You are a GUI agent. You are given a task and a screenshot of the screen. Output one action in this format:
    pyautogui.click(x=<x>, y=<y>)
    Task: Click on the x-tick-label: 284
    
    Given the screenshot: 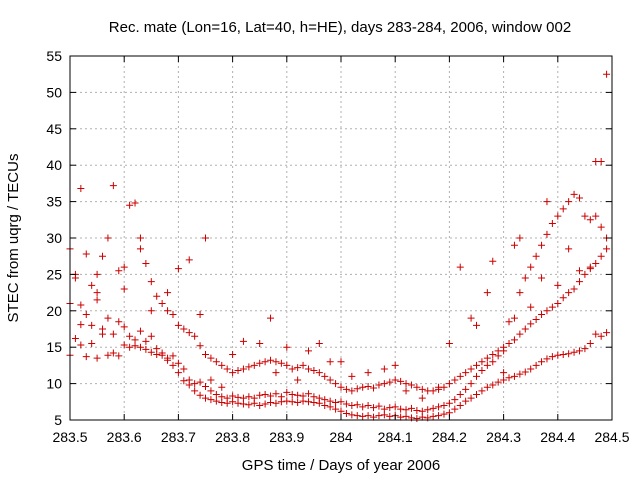 What is the action you would take?
    pyautogui.click(x=341, y=437)
    